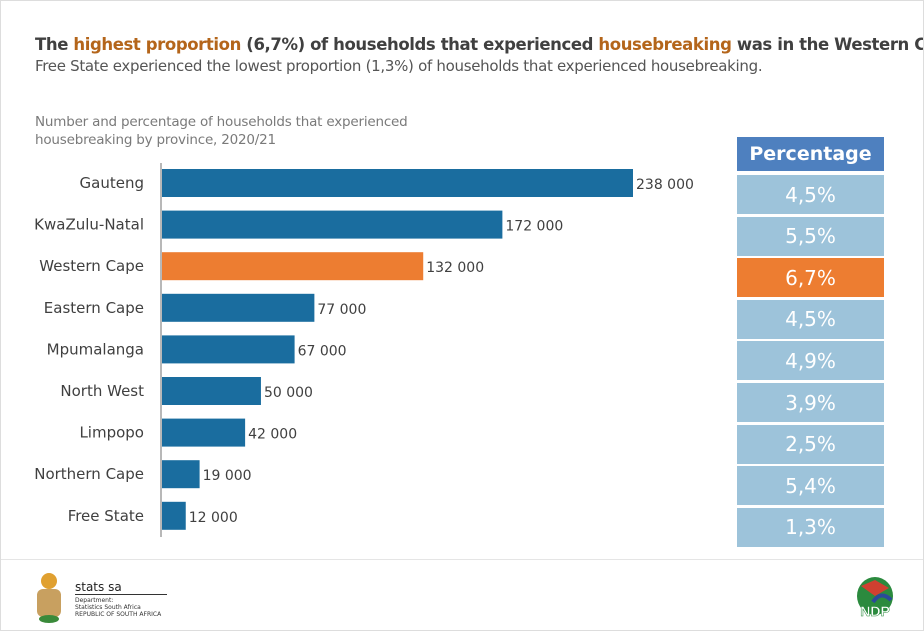 The height and width of the screenshot is (631, 924). I want to click on value-label: 77 000, so click(341, 310).